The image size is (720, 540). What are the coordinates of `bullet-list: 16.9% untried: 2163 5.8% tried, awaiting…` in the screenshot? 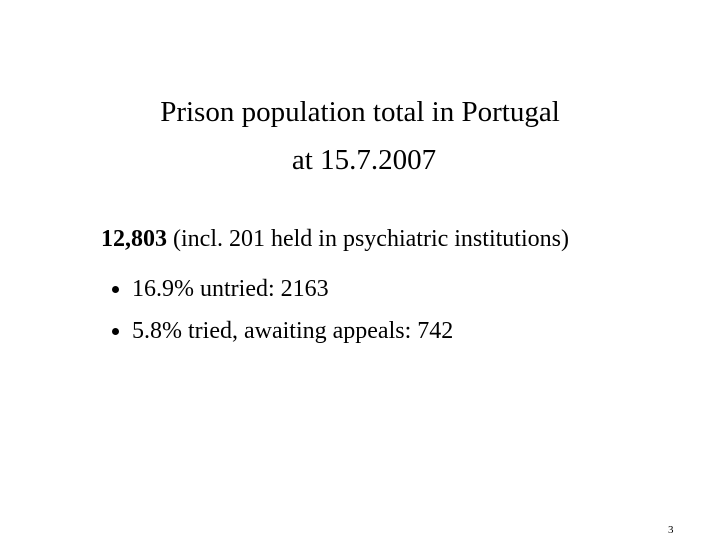 It's located at (282, 310).